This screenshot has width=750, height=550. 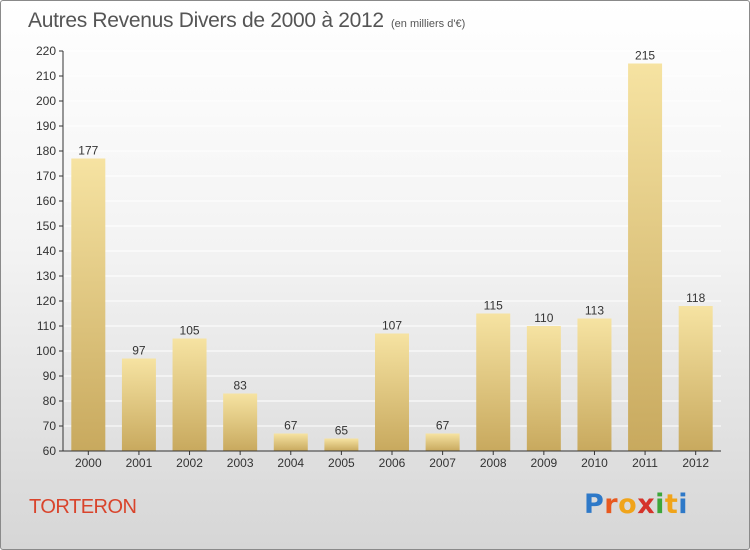 I want to click on x-tick-label: 2012, so click(x=695, y=463).